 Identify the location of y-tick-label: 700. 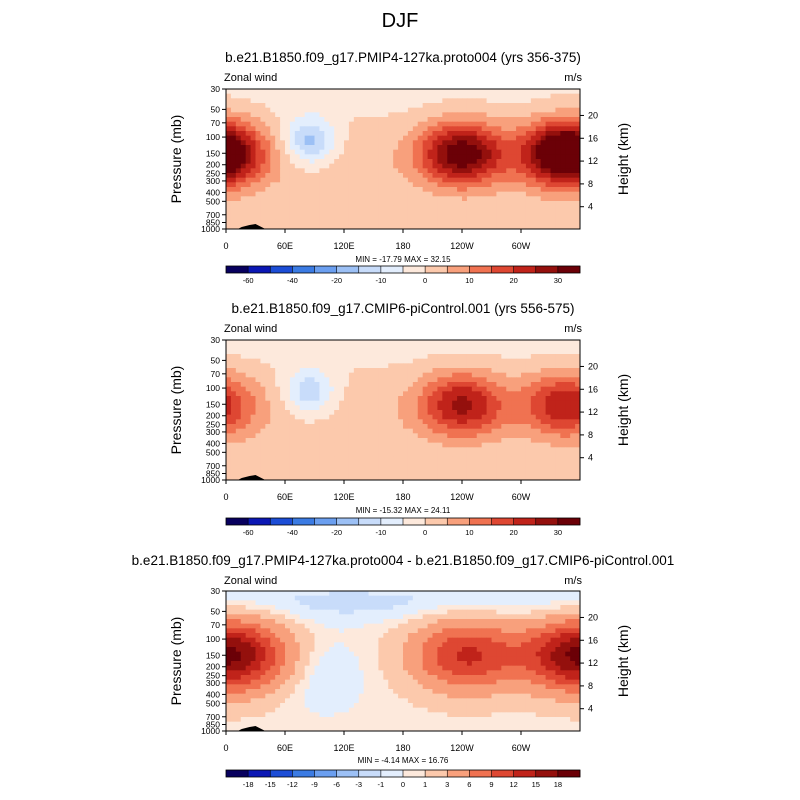
(213, 215).